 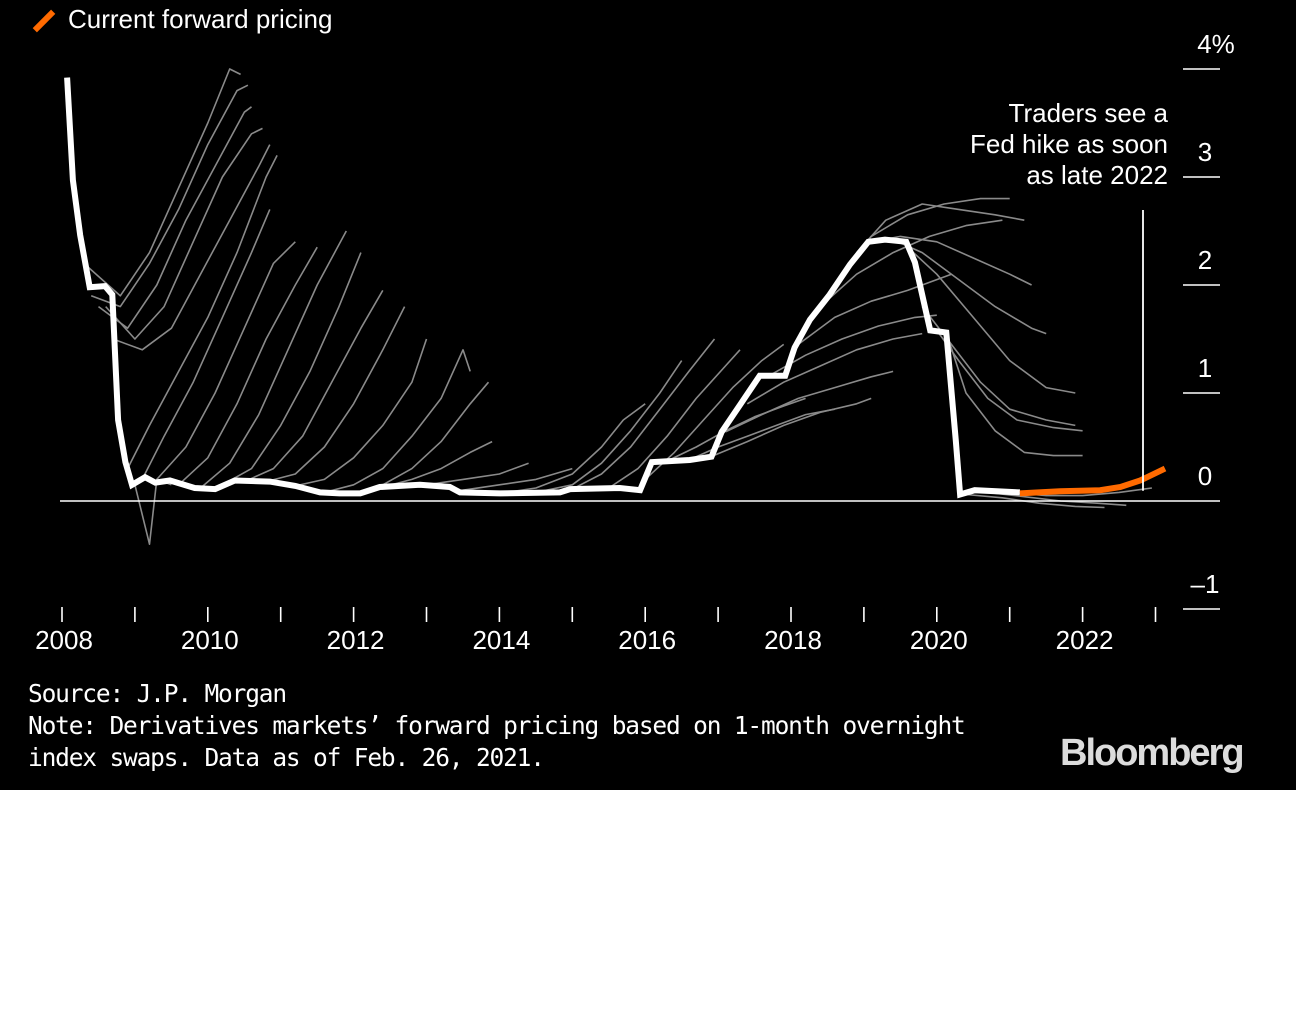 I want to click on legend-label-current-forward: Current forward pricing, so click(x=200, y=19).